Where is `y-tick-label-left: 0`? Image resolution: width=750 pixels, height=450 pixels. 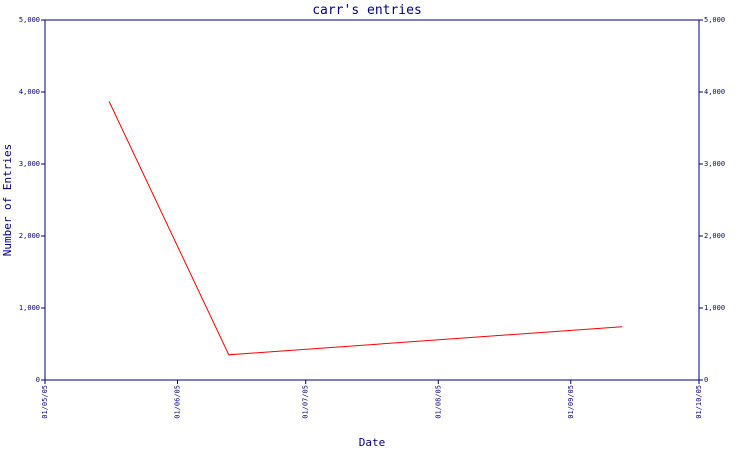
y-tick-label-left: 0 is located at coordinates (38, 380).